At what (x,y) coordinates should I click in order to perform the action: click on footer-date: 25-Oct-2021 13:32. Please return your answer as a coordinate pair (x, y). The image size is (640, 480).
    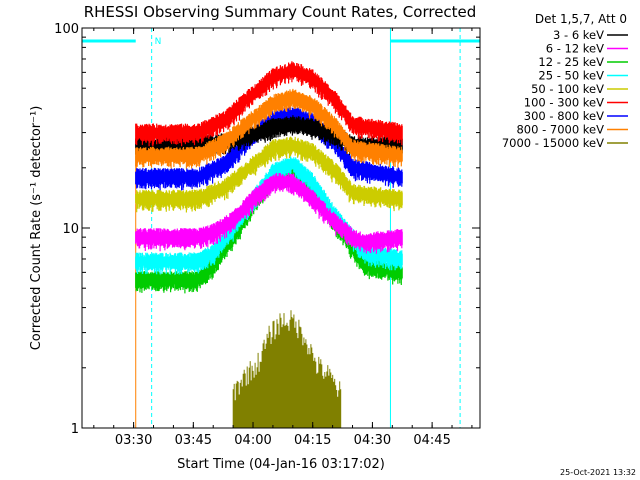
    Looking at the image, I should click on (598, 472).